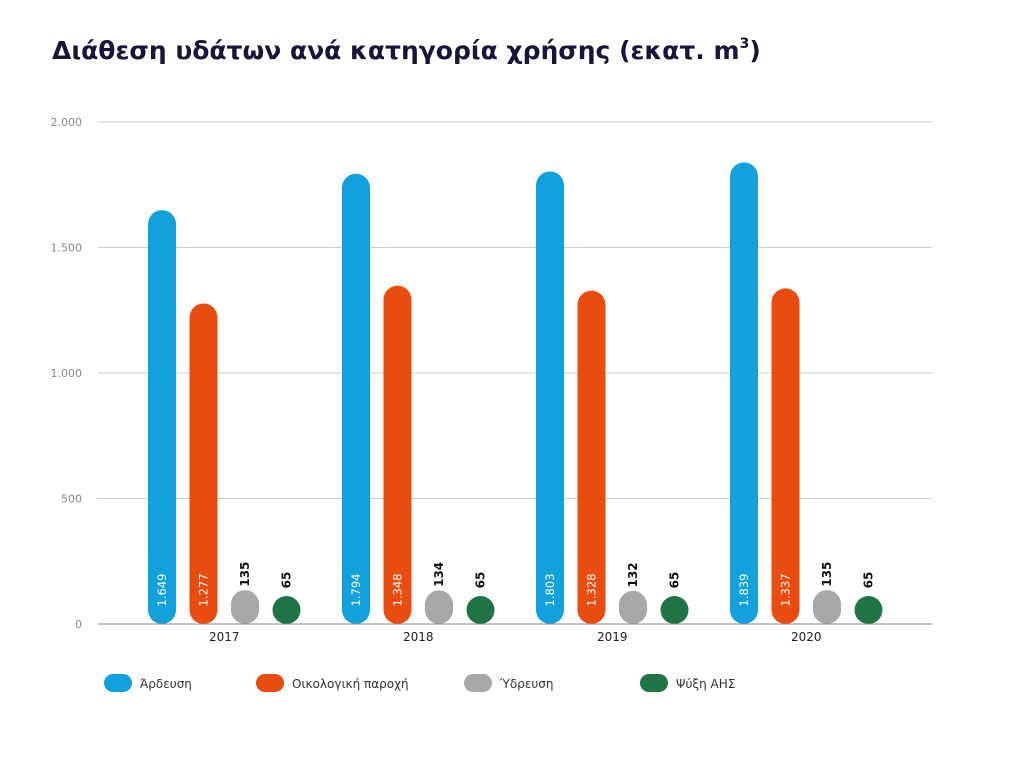  I want to click on data-label: 1.328, so click(592, 590).